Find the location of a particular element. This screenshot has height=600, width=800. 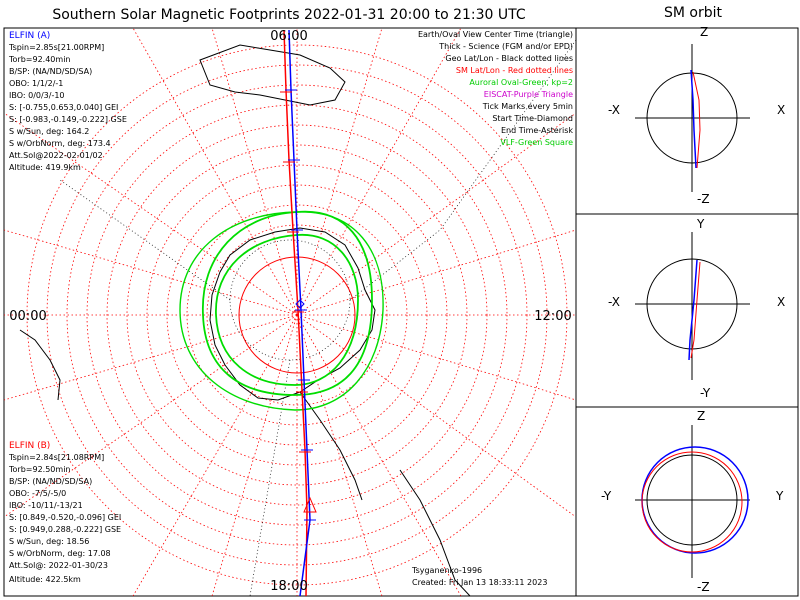

elfin-a-line: IBO: 0/0/3/-10 is located at coordinates (37, 95).